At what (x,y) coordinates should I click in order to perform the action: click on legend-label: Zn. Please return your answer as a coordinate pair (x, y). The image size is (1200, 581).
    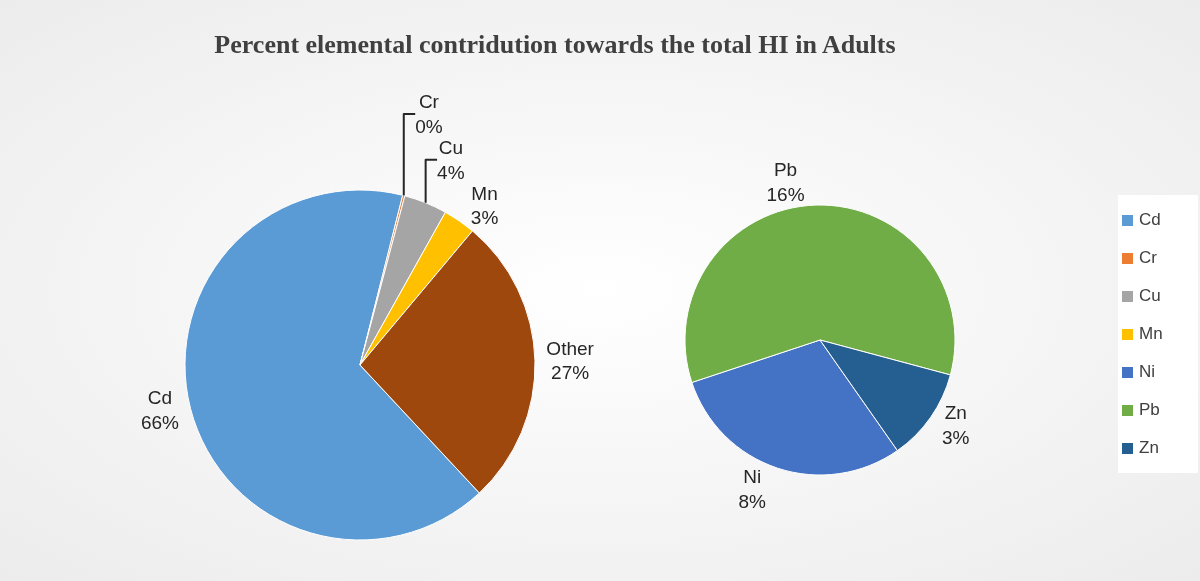
    Looking at the image, I should click on (1149, 448).